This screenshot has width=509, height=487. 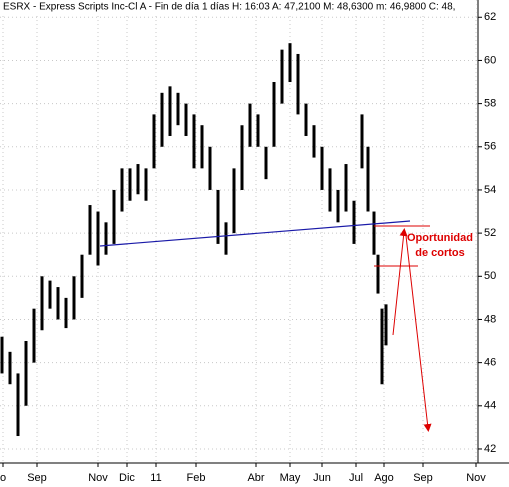 I want to click on x-tick-label: Ago, so click(x=384, y=478).